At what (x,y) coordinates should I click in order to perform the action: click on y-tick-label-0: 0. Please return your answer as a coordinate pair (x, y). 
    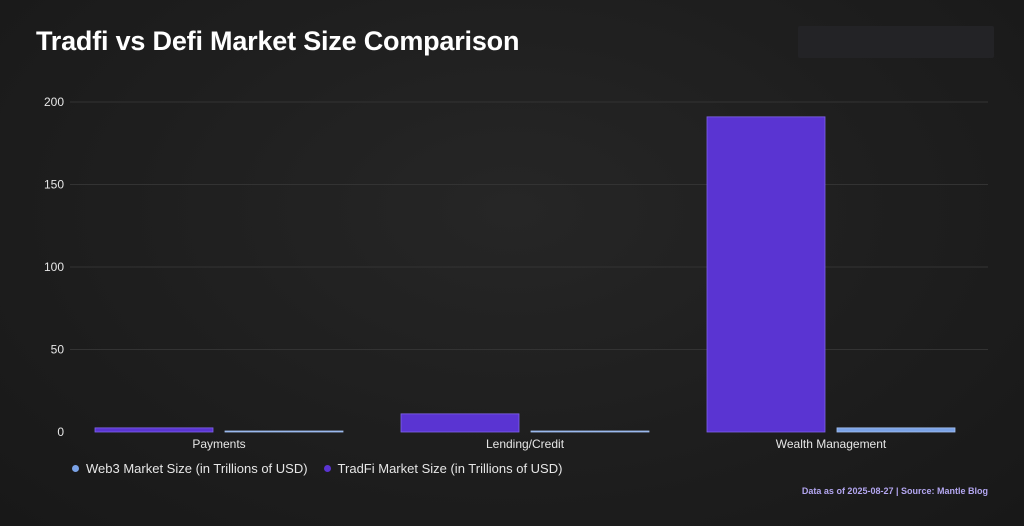
    Looking at the image, I should click on (60, 432).